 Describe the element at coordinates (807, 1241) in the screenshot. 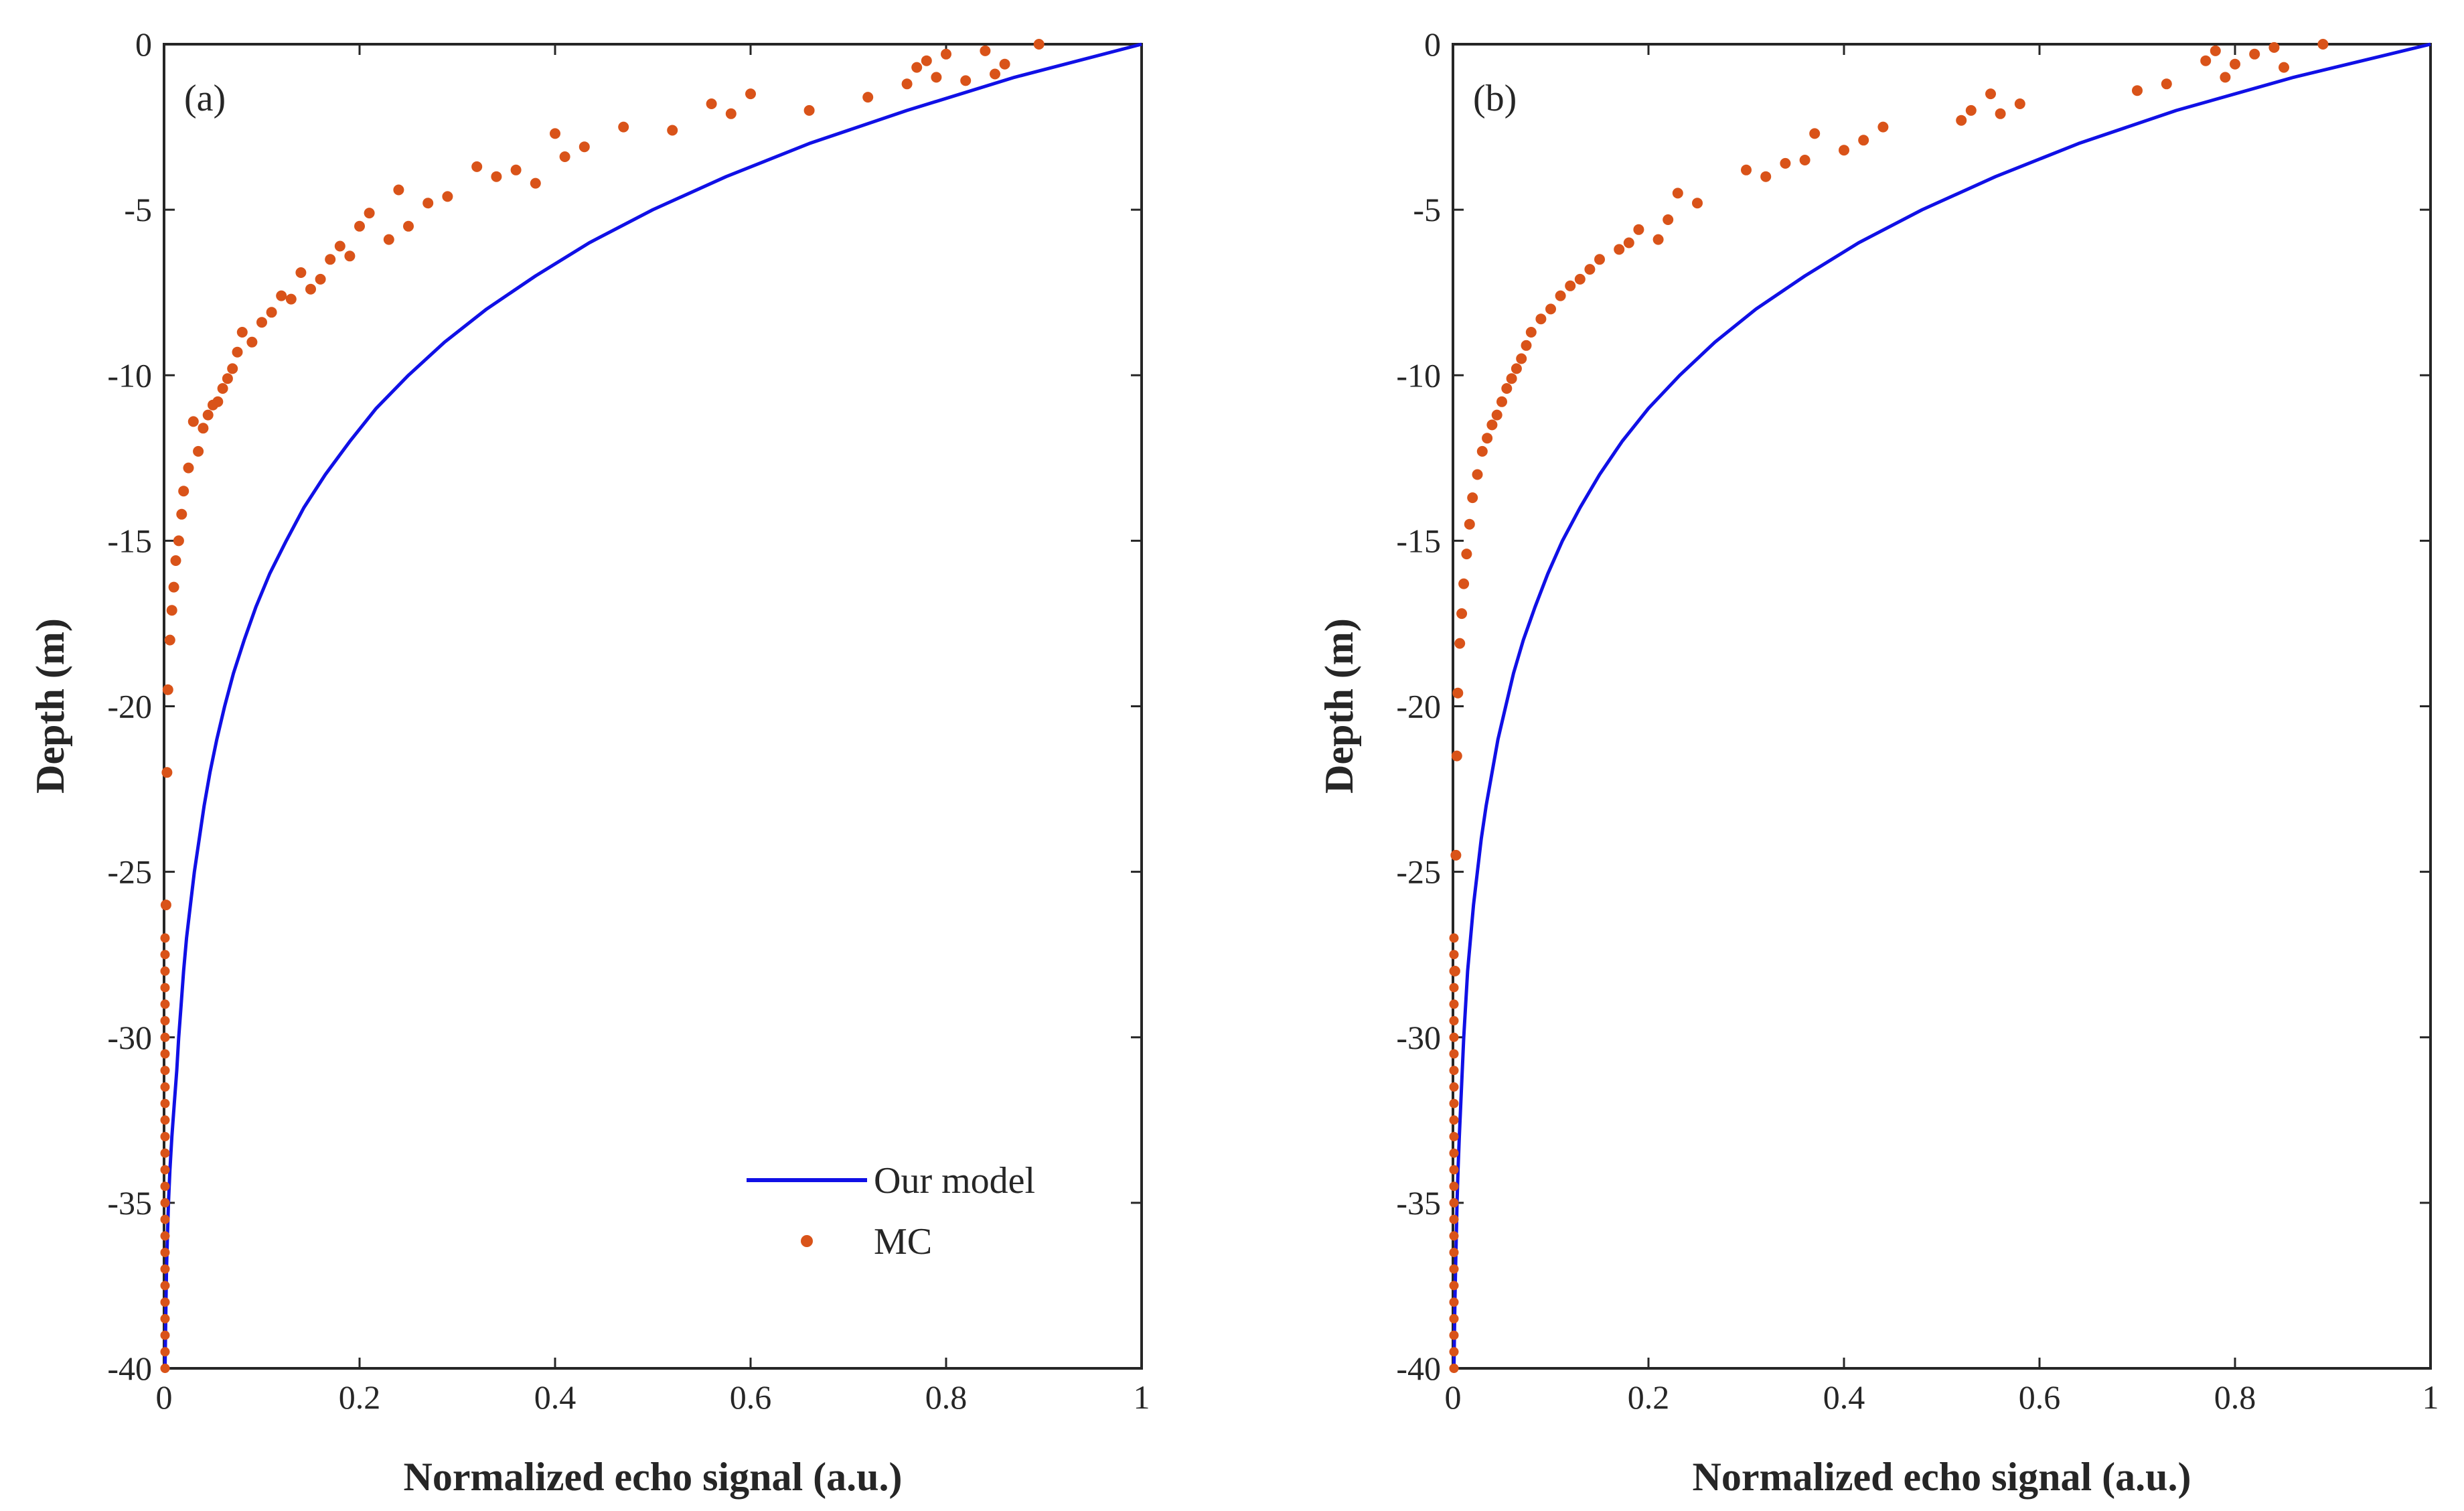

I see `legend-marker-swatch` at that location.